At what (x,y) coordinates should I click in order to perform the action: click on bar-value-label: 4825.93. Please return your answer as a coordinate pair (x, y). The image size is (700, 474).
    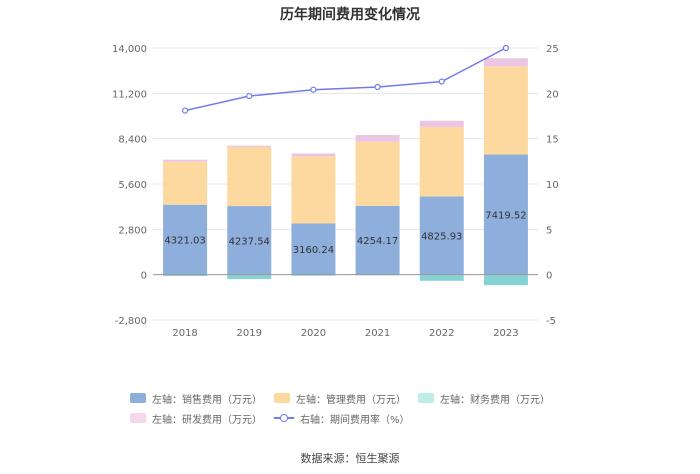
    Looking at the image, I should click on (441, 237).